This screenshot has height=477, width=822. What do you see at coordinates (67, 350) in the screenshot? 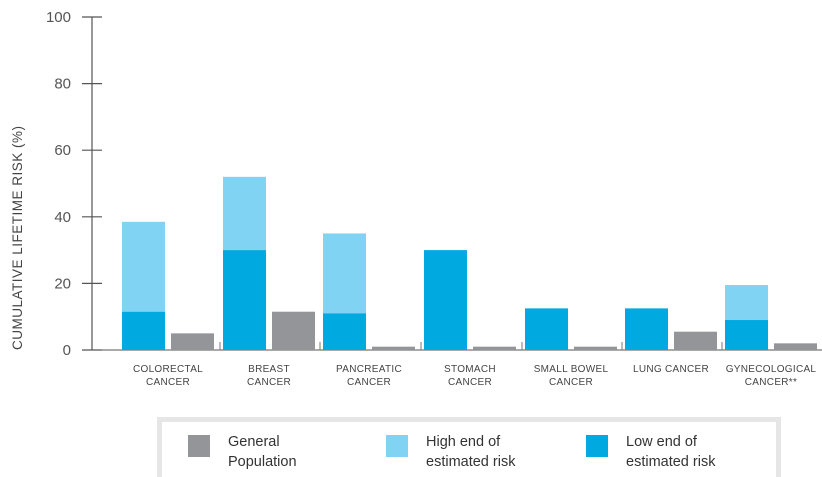
I see `y-tick-label: 0` at bounding box center [67, 350].